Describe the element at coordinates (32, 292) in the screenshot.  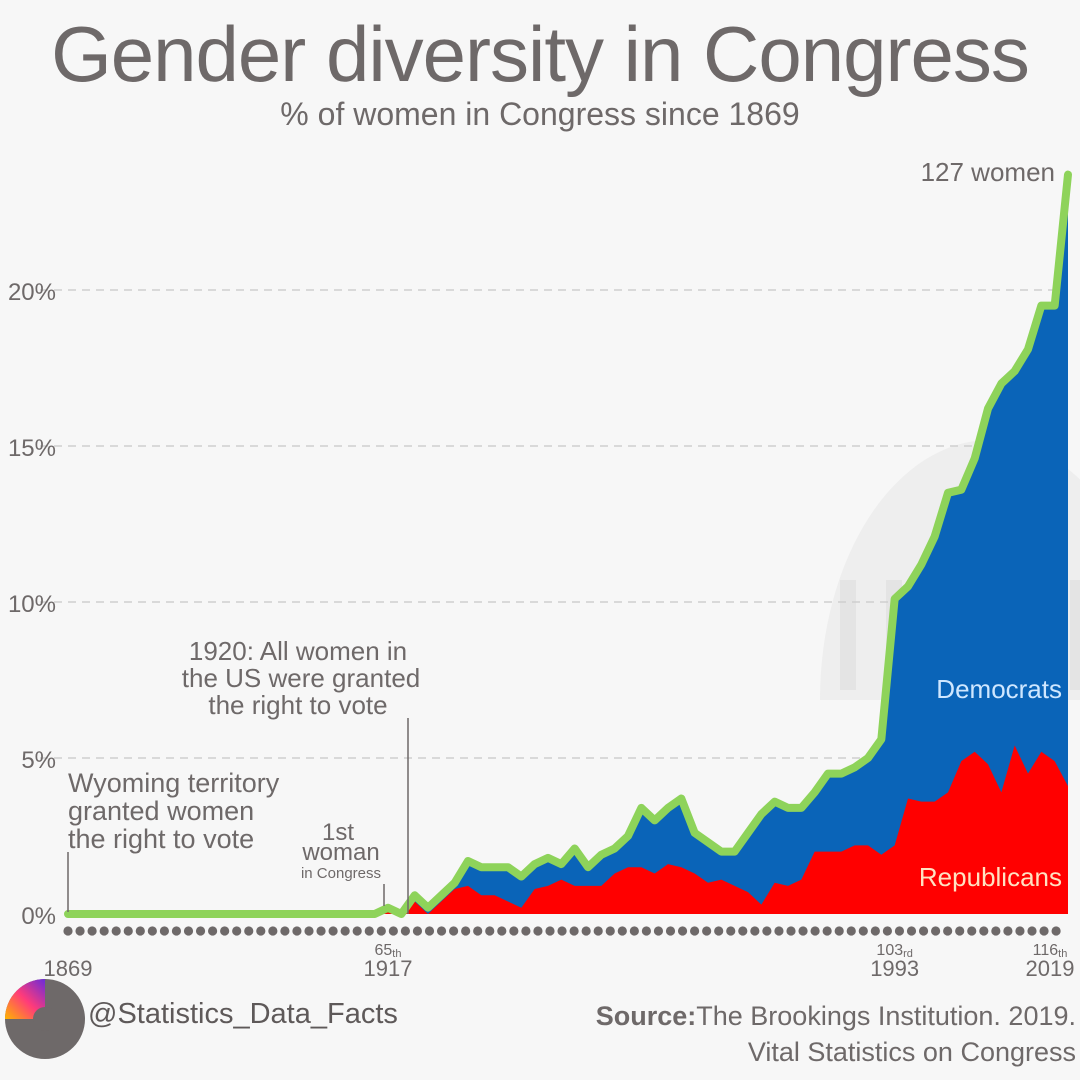
I see `y-tick-label: 20%` at that location.